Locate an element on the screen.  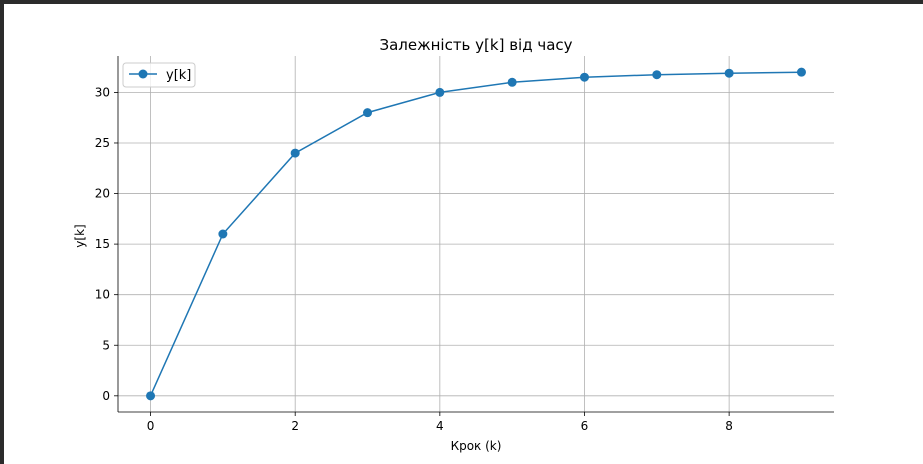
chart-title: Залежність y[k] від часу is located at coordinates (475, 45).